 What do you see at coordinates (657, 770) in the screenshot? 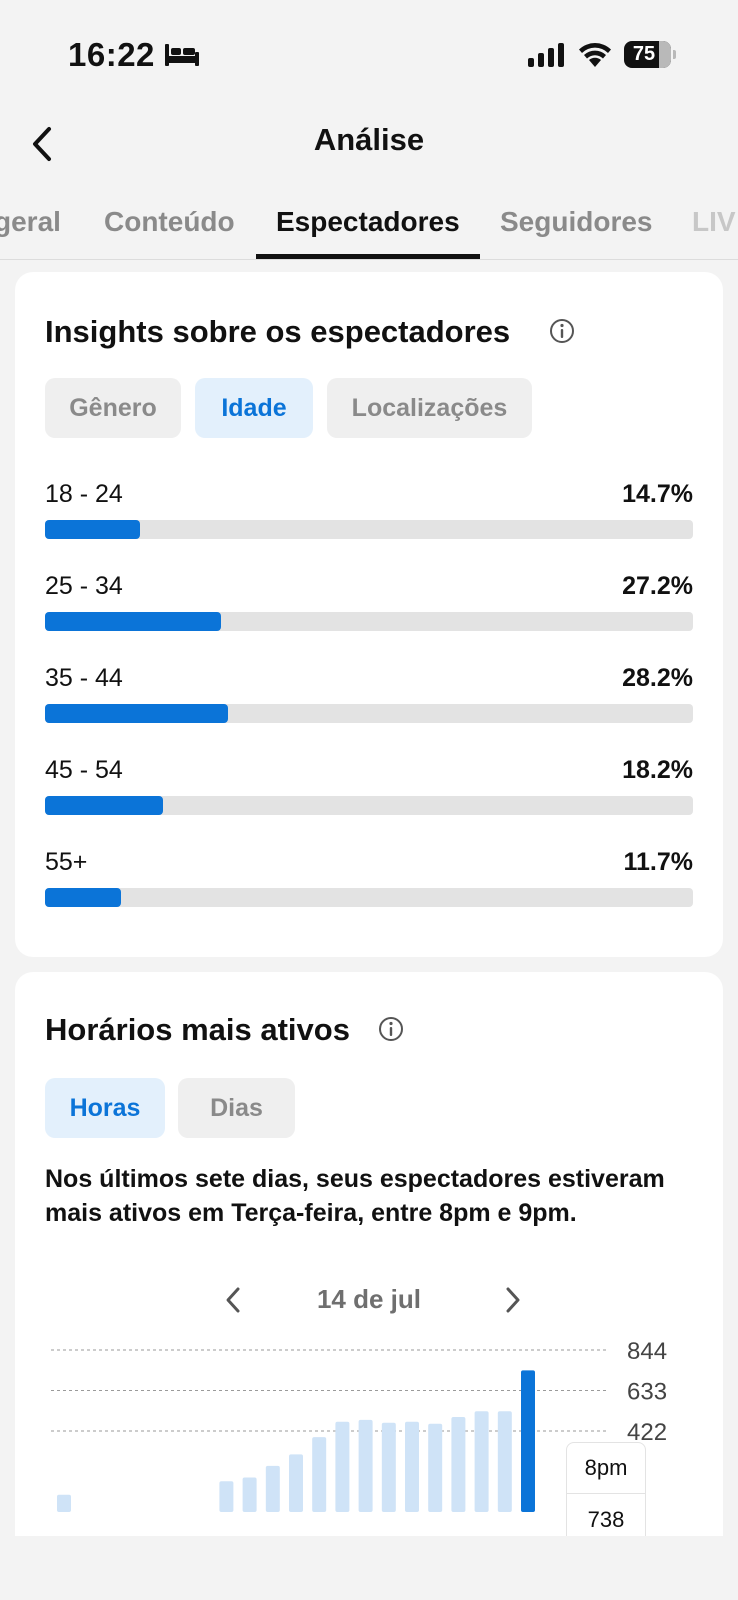
I see `age-percent: 18.2%` at bounding box center [657, 770].